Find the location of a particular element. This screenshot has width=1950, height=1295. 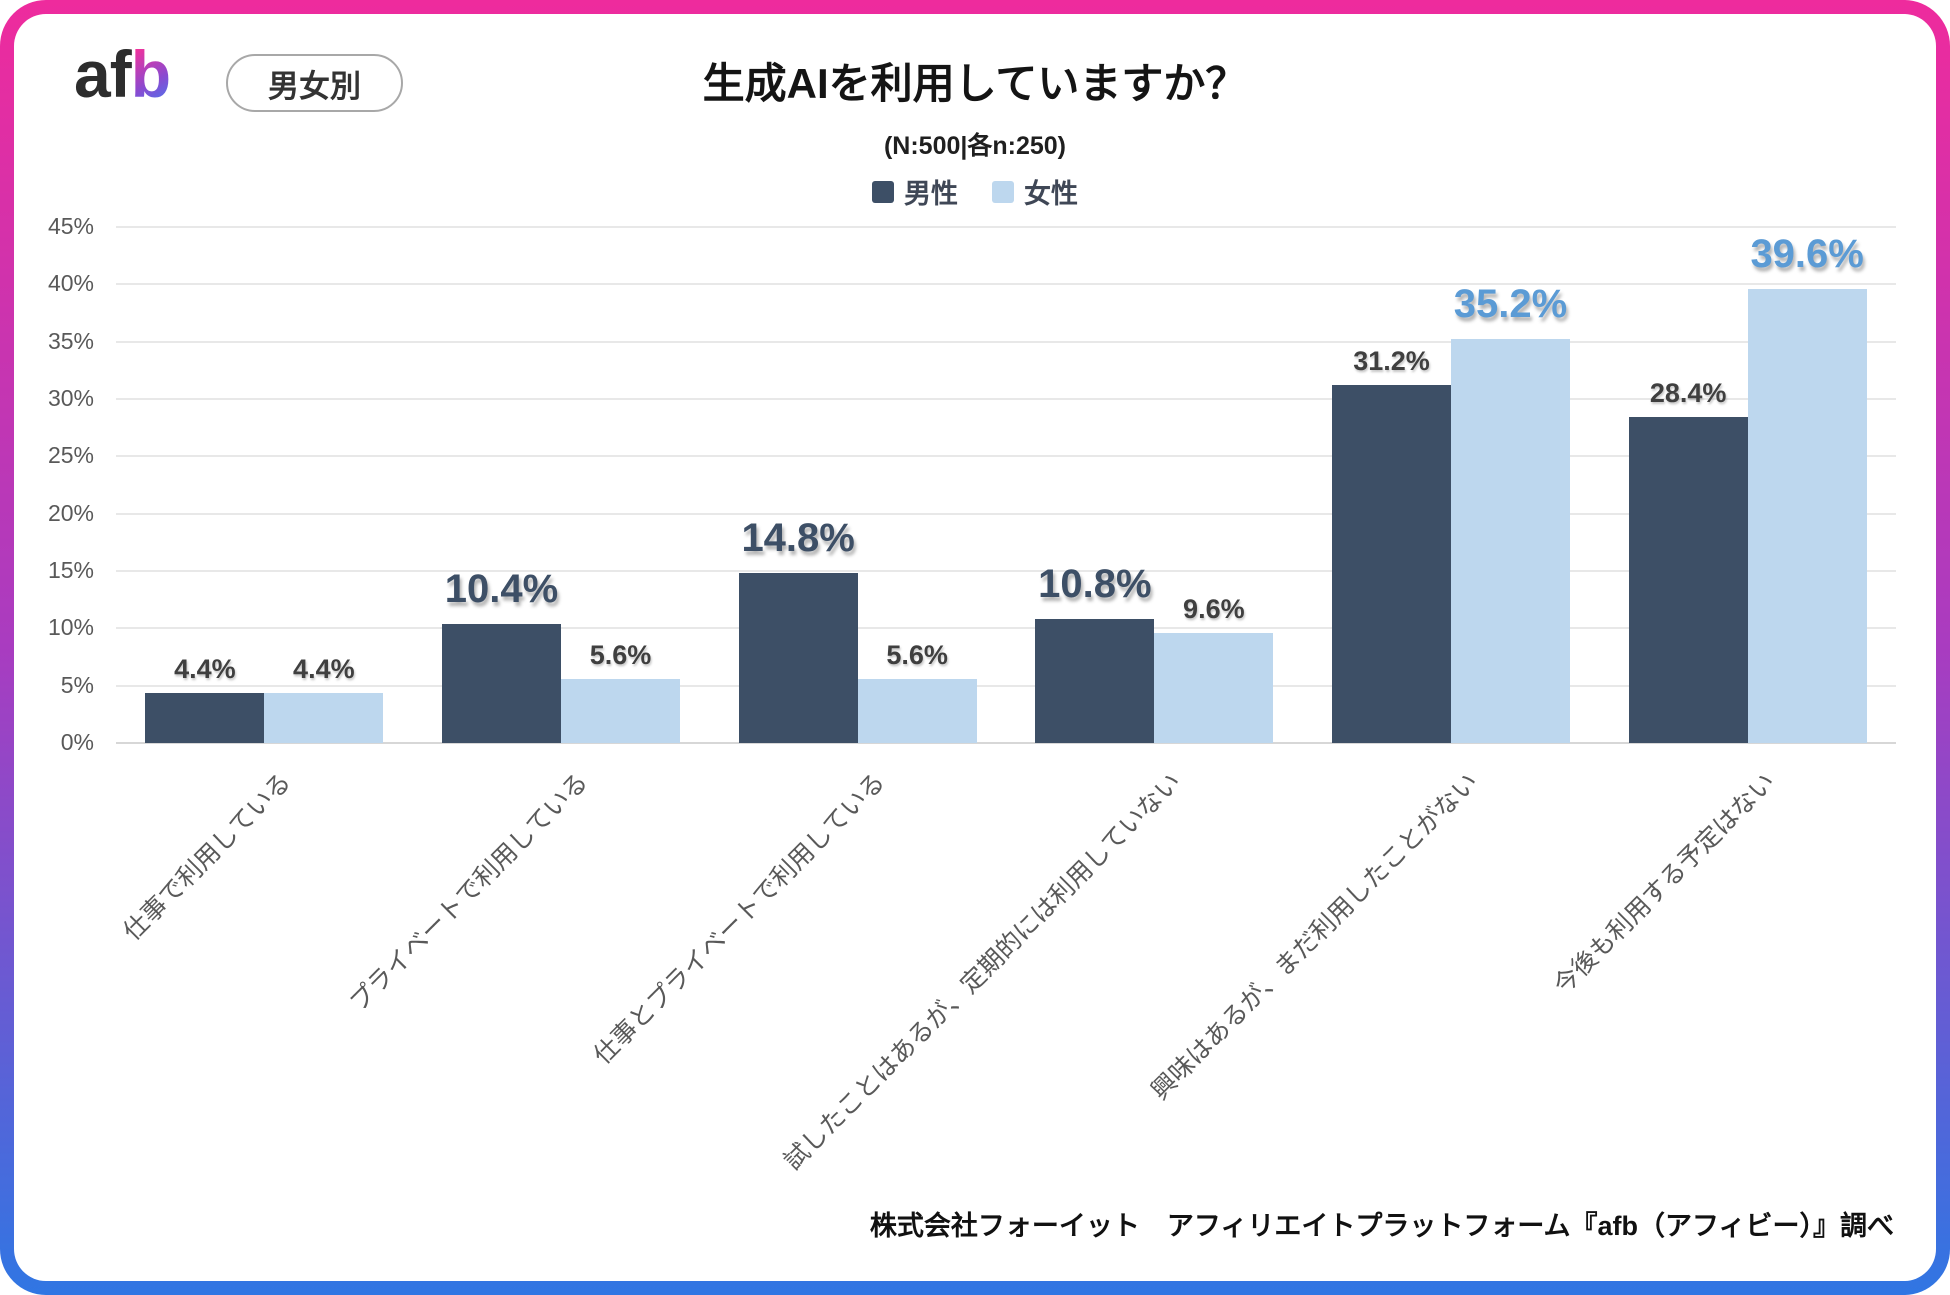

gridline-5% is located at coordinates (1006, 685).